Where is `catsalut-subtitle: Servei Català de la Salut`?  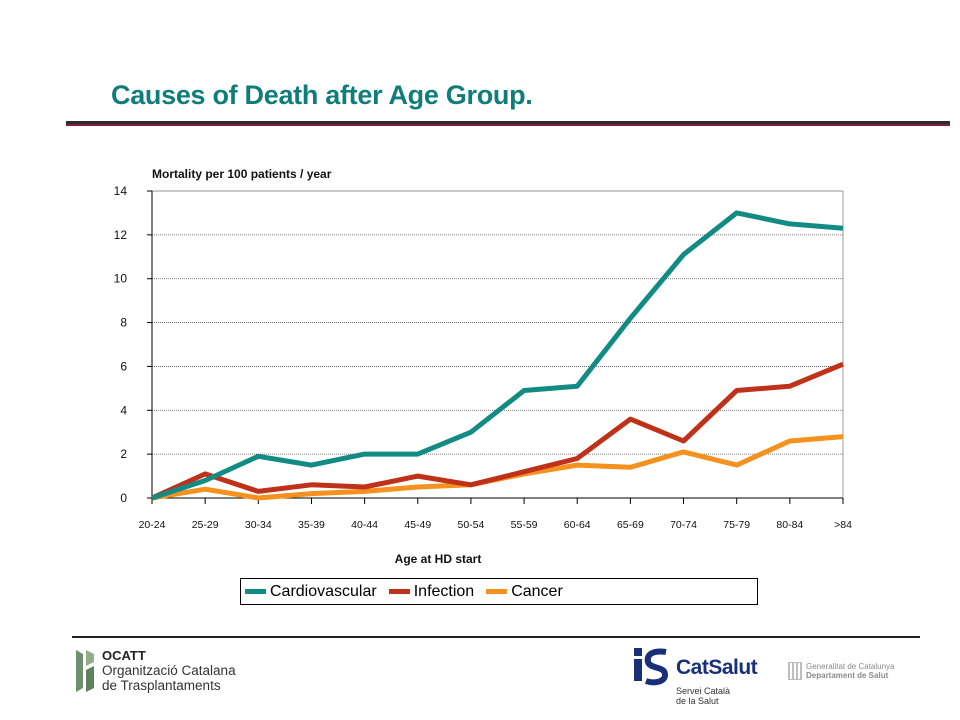
catsalut-subtitle: Servei Català de la Salut is located at coordinates (703, 696).